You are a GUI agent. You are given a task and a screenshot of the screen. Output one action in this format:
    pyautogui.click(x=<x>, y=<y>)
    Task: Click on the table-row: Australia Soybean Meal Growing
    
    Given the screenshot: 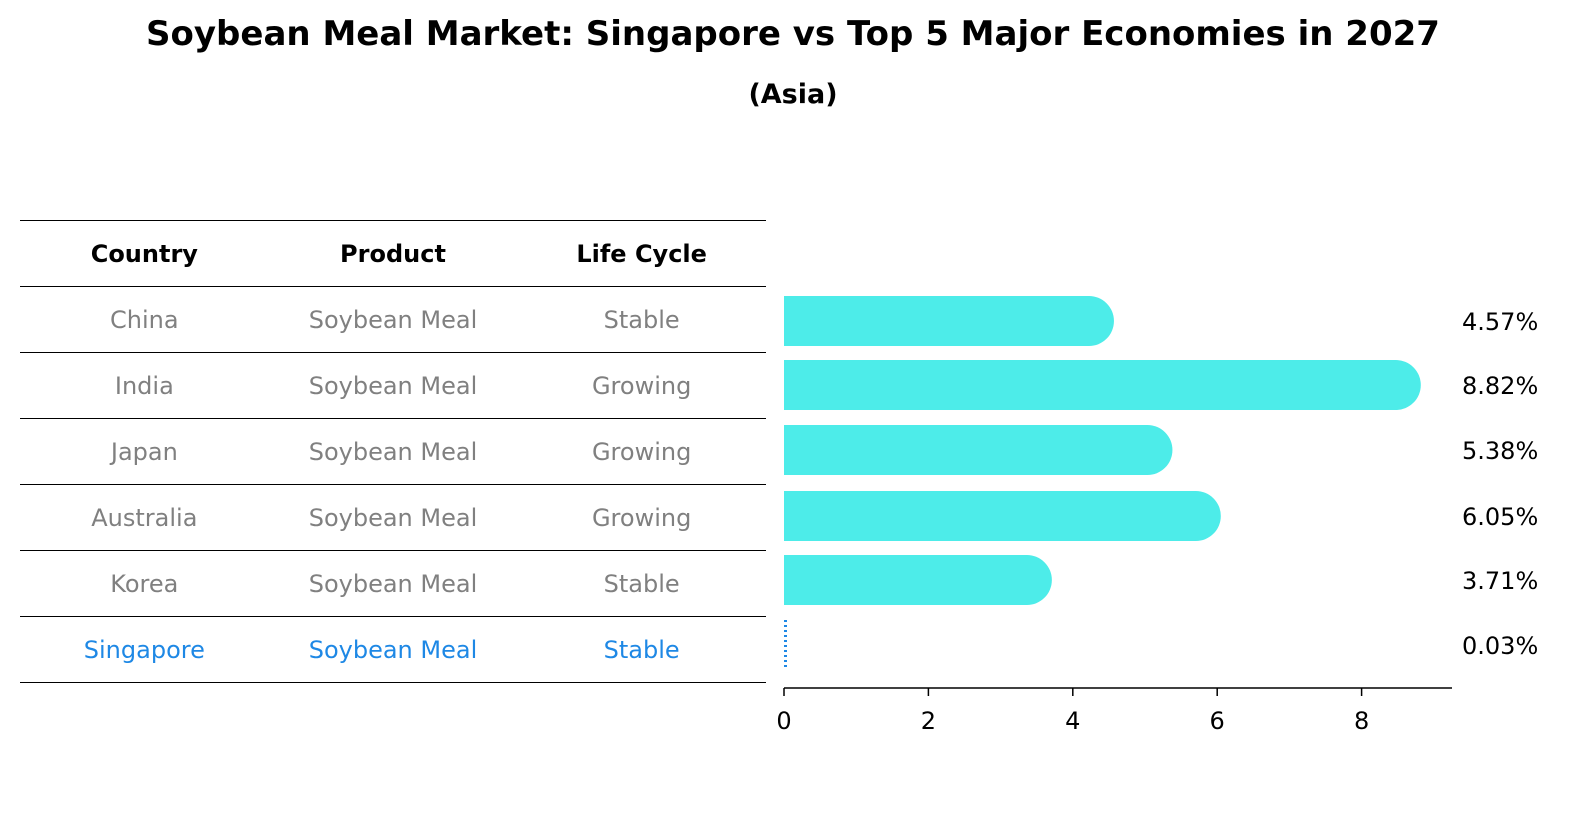 What is the action you would take?
    pyautogui.click(x=393, y=518)
    